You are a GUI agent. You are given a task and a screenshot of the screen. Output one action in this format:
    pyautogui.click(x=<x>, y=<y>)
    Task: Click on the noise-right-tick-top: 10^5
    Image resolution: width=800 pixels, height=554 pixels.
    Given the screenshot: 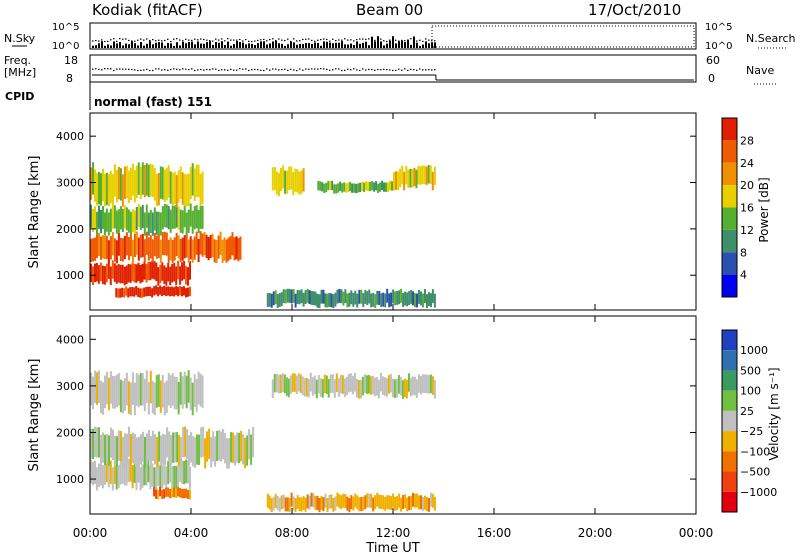 What is the action you would take?
    pyautogui.click(x=718, y=27)
    